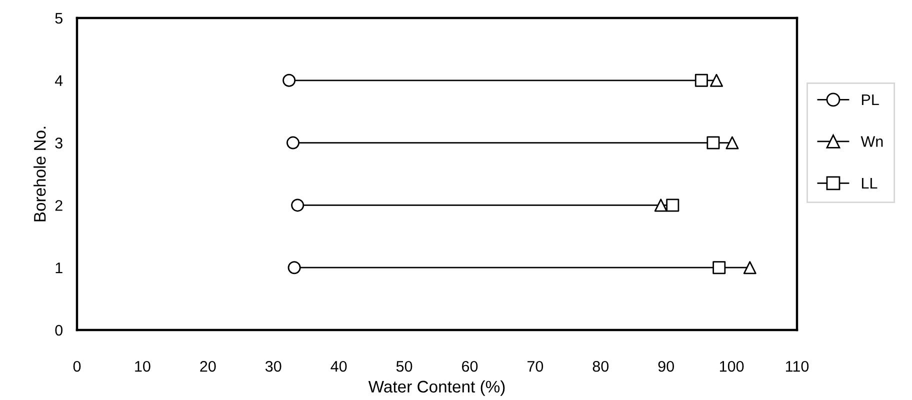 This screenshot has height=400, width=912. What do you see at coordinates (666, 366) in the screenshot?
I see `x-tick-label: 90` at bounding box center [666, 366].